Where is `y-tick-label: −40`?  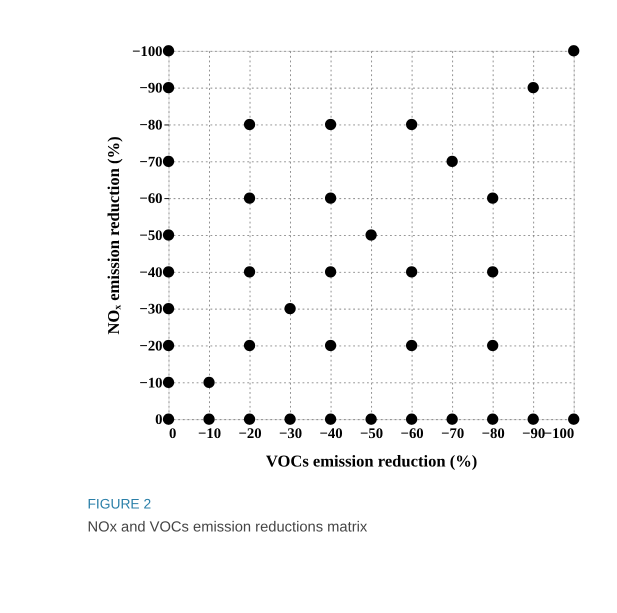 y-tick-label: −40 is located at coordinates (151, 272).